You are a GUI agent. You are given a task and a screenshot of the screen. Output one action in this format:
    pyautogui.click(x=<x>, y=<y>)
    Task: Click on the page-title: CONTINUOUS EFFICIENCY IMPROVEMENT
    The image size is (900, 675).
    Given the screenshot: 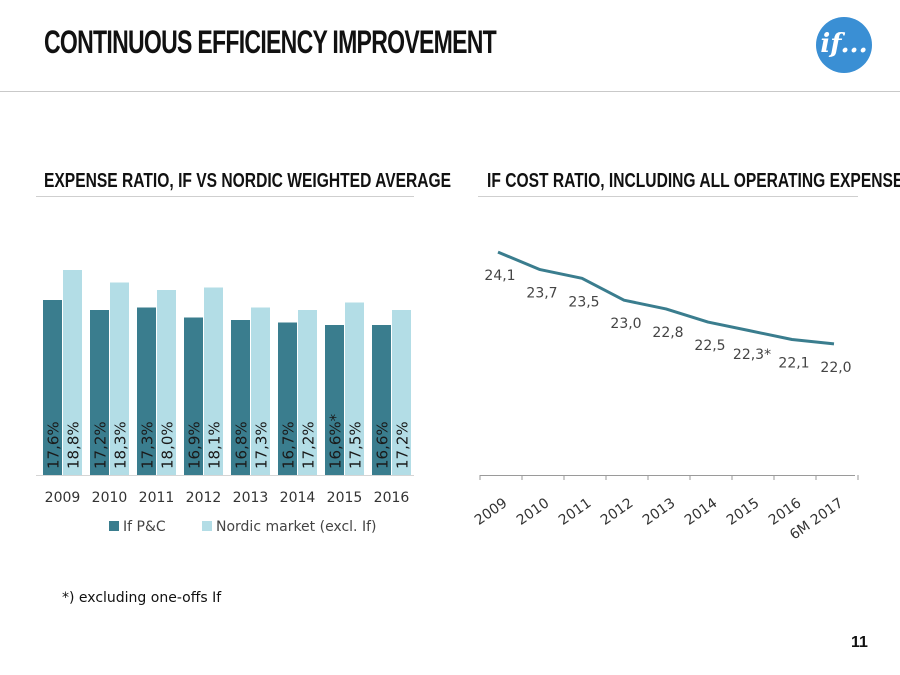 What is the action you would take?
    pyautogui.click(x=270, y=42)
    